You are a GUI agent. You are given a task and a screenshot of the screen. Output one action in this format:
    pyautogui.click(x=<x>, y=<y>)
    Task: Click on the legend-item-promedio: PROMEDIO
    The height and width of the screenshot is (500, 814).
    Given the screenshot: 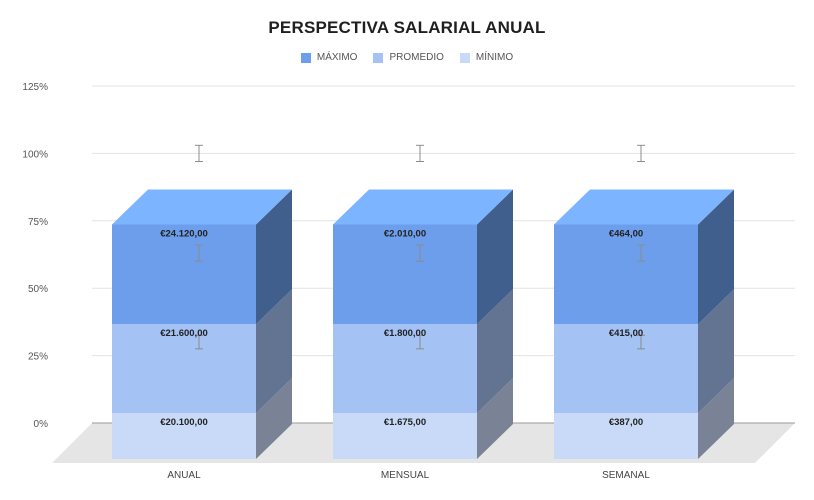 What is the action you would take?
    pyautogui.click(x=408, y=57)
    